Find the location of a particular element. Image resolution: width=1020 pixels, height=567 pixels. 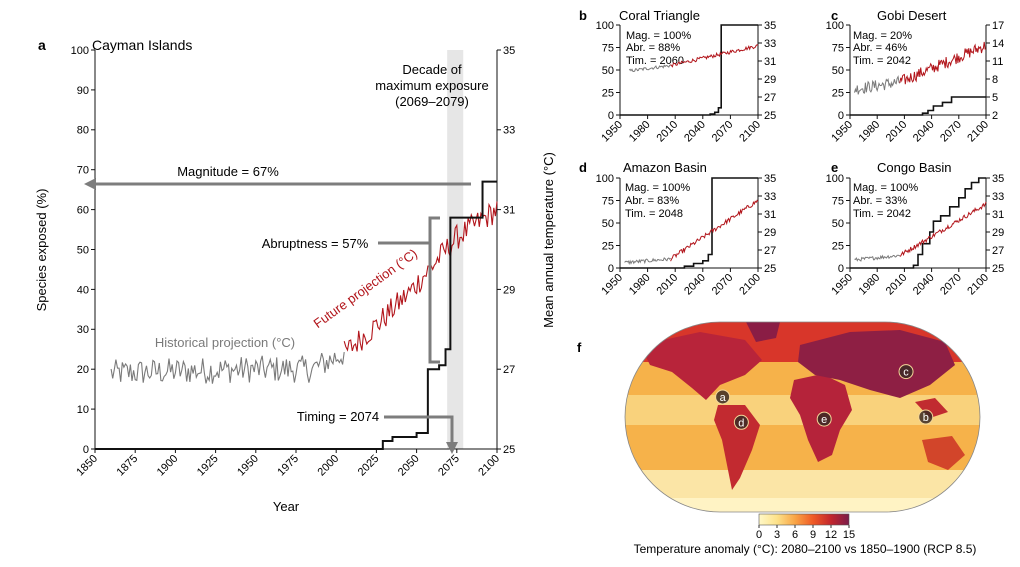

greenland-land is located at coordinates (763, 332).